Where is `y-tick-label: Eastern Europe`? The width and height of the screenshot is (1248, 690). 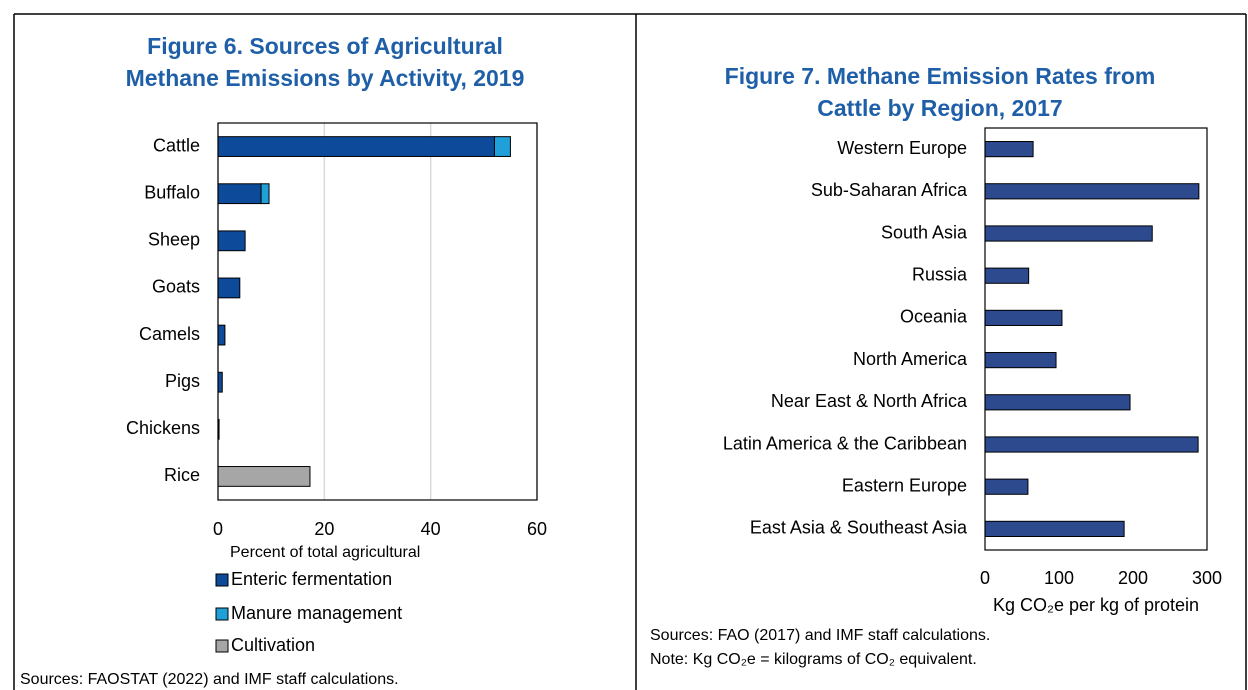
y-tick-label: Eastern Europe is located at coordinates (904, 485).